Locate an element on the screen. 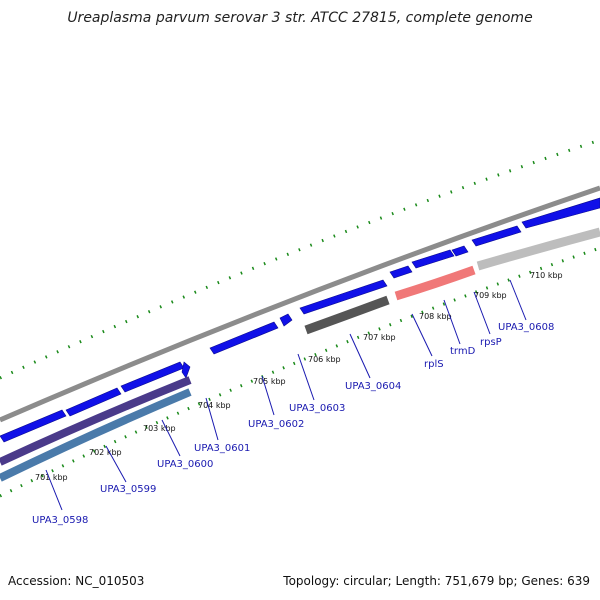 This screenshot has height=600, width=600. tick-label-704: 704 kbp is located at coordinates (214, 405).